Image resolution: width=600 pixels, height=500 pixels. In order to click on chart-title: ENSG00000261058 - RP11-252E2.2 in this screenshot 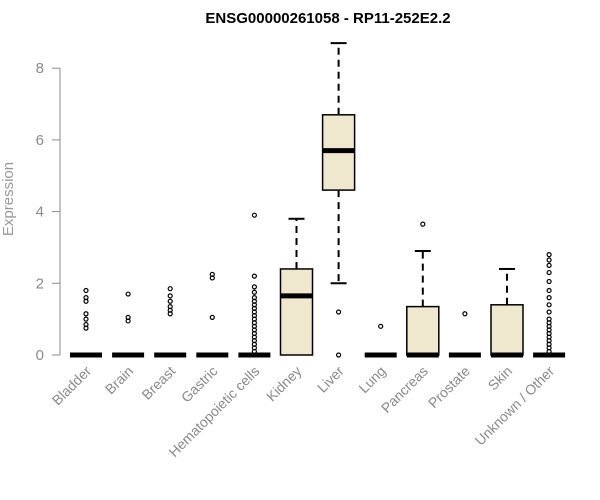, I will do `click(327, 18)`.